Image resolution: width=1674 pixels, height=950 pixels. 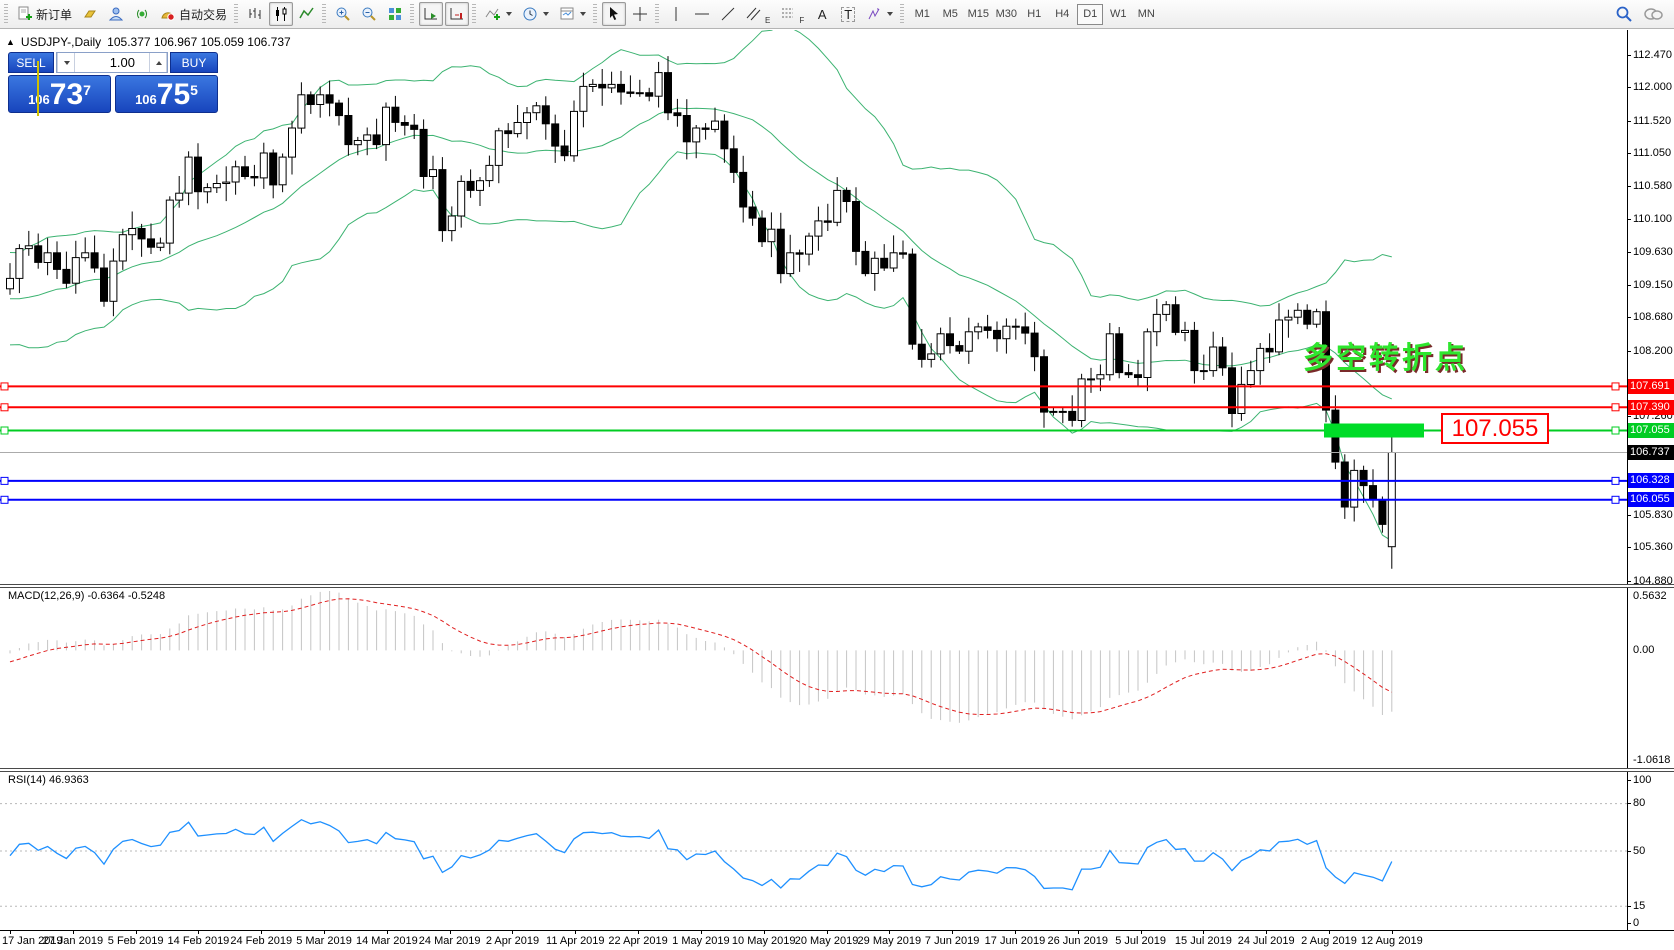 What do you see at coordinates (758, 14) in the screenshot?
I see `channel-button: E` at bounding box center [758, 14].